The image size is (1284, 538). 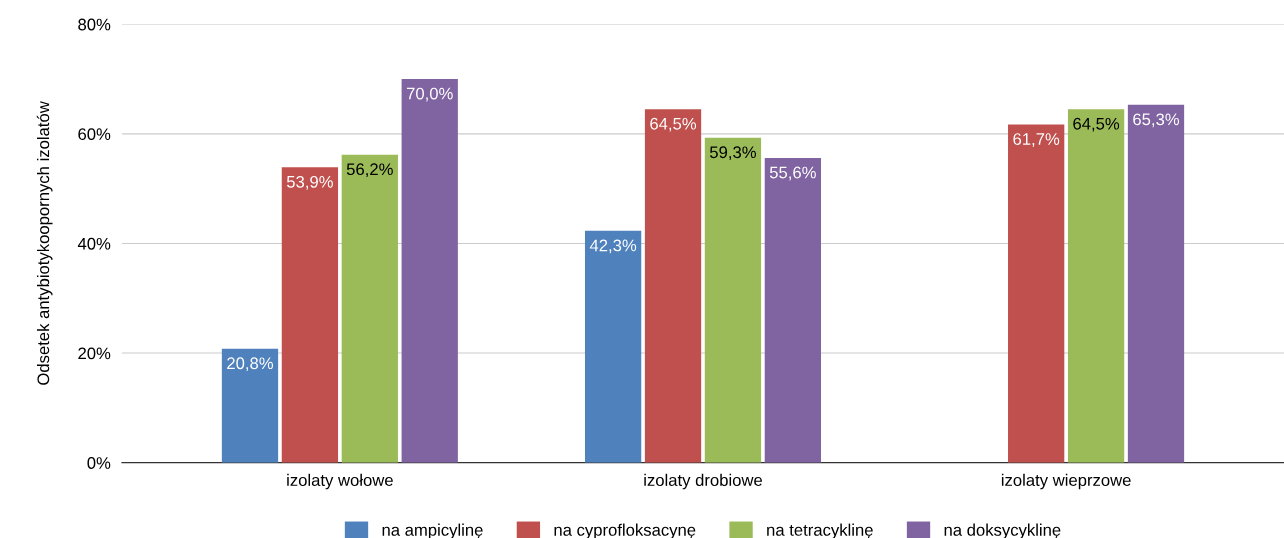 I want to click on data-label: 59,3%, so click(x=732, y=153).